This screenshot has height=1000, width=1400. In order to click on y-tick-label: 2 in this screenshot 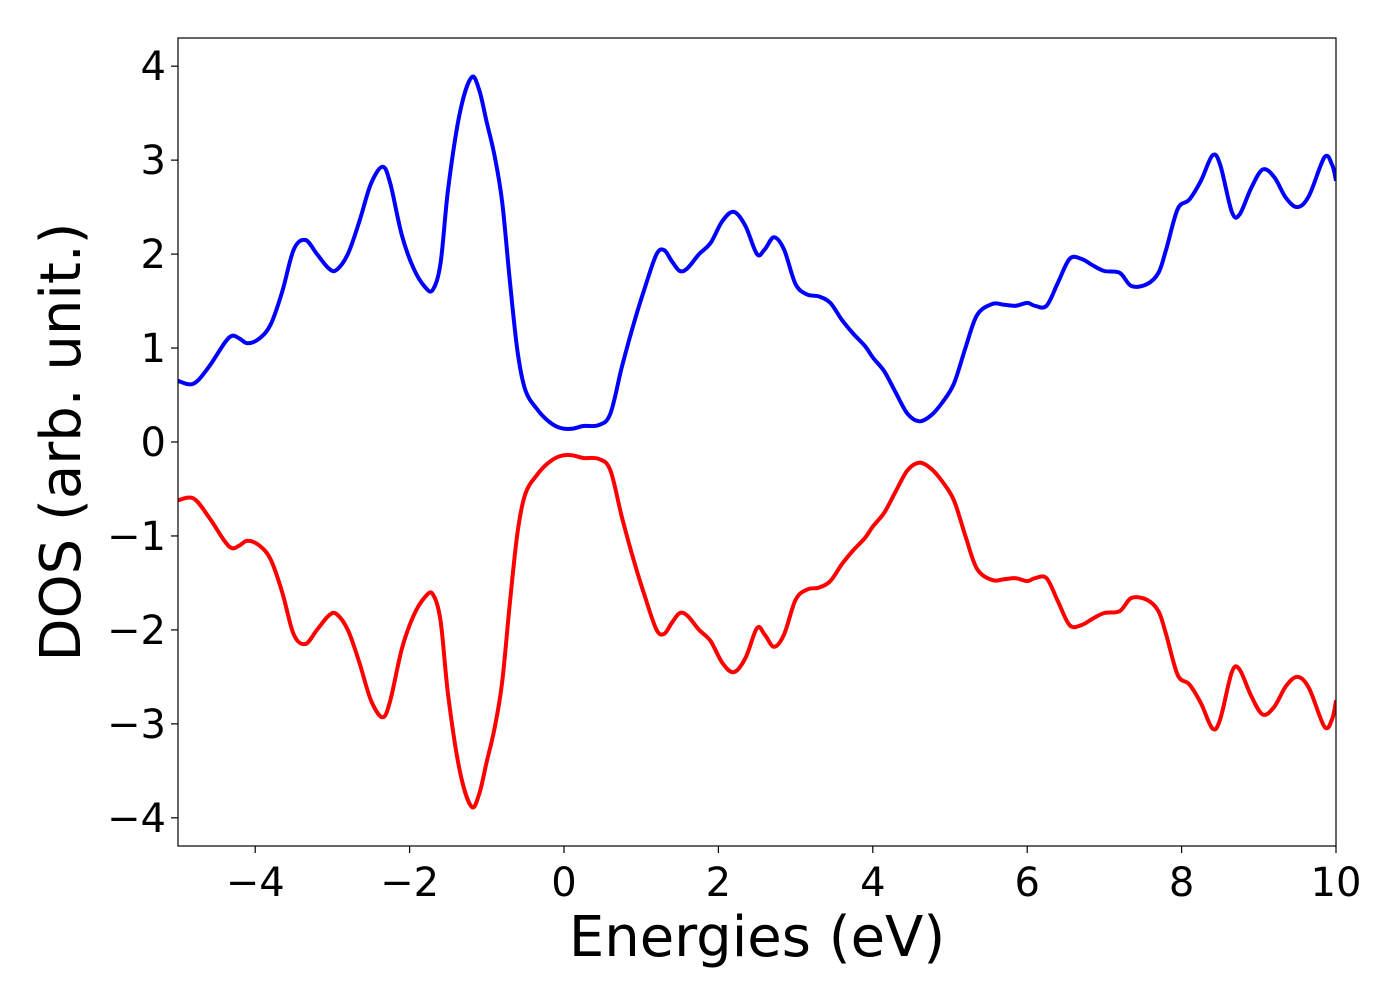, I will do `click(153, 255)`.